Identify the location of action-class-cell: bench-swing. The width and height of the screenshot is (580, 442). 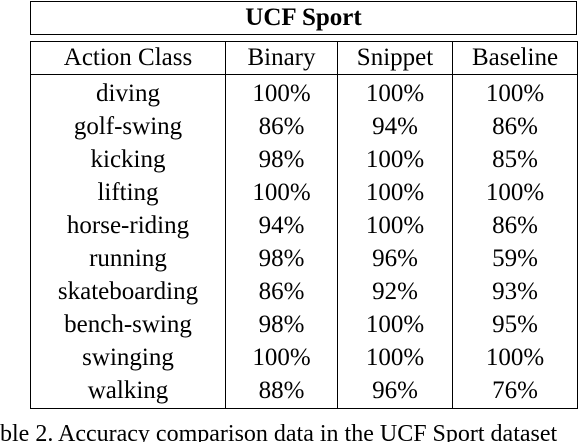
(128, 324).